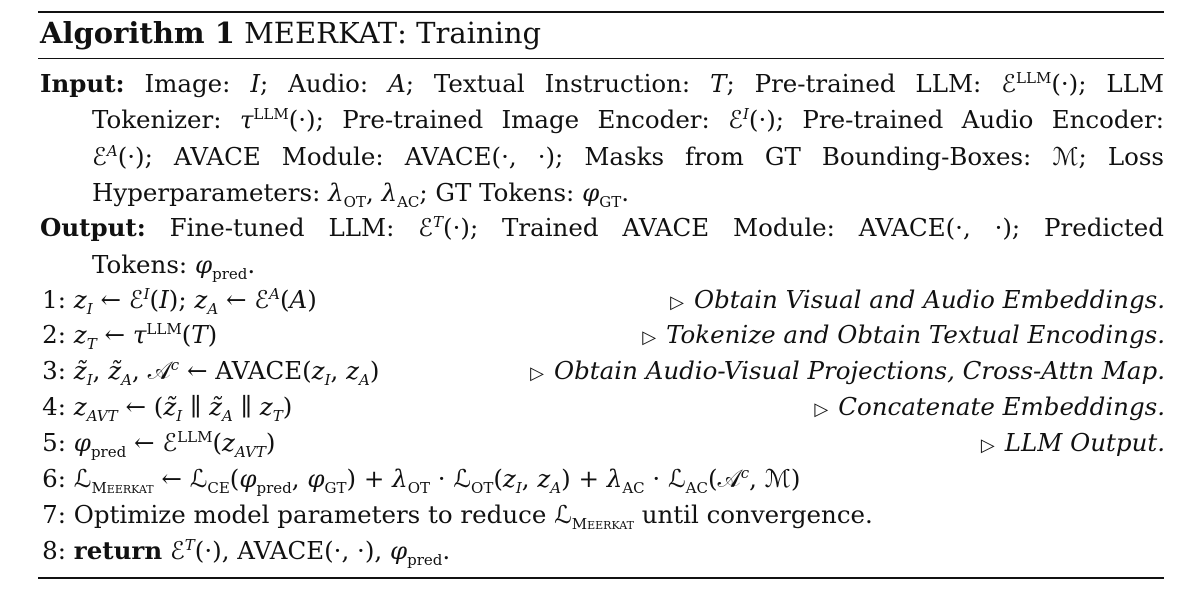  Describe the element at coordinates (246, 552) in the screenshot. I see `step-8: 8: return ℰT(·), AVACE(·, ·), φpred.` at that location.